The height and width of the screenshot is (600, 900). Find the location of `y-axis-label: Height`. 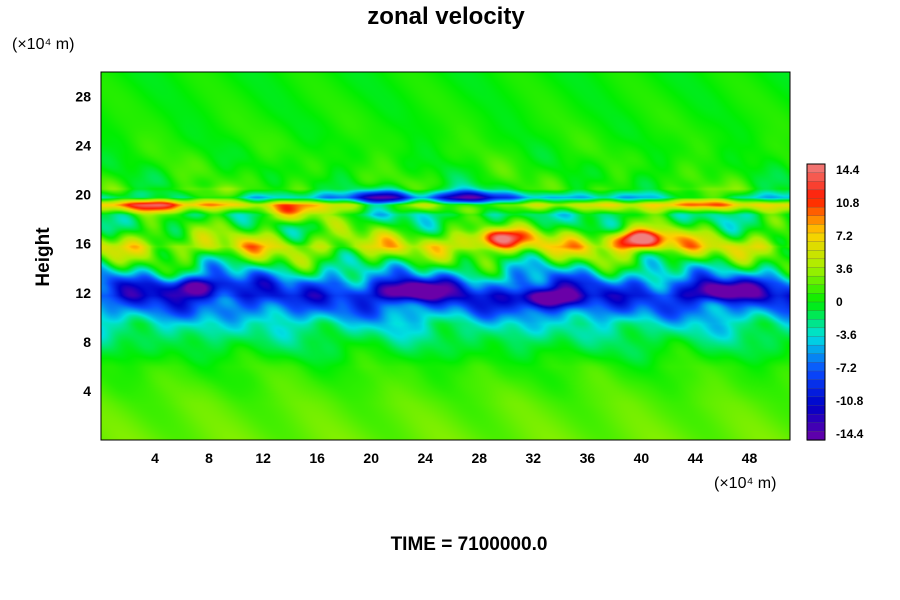

y-axis-label: Height is located at coordinates (43, 257).